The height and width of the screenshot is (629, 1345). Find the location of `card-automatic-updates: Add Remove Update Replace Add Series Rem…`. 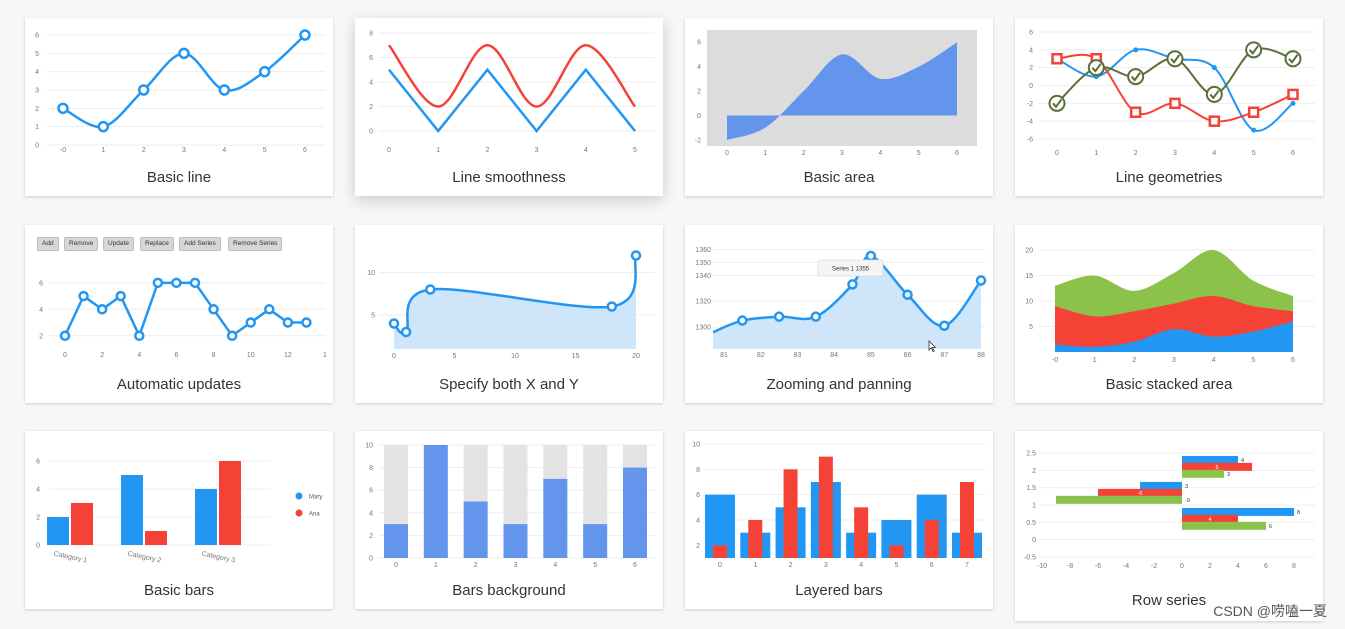

card-automatic-updates: Add Remove Update Replace Add Series Rem… is located at coordinates (179, 314).